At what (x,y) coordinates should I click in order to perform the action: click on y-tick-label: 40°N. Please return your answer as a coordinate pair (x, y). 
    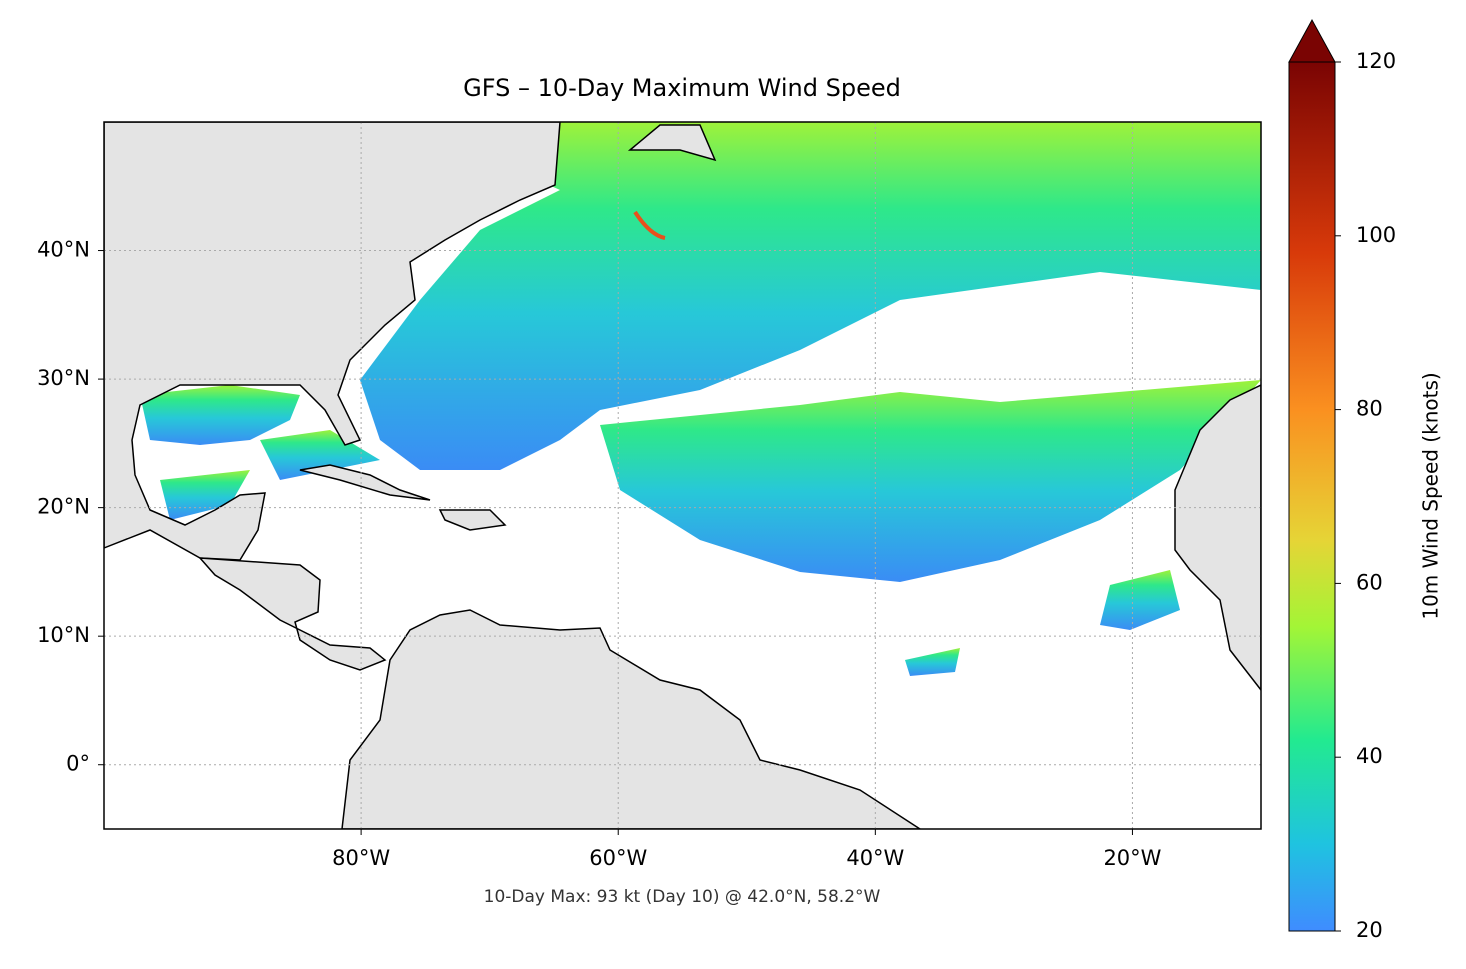
    Looking at the image, I should click on (63, 250).